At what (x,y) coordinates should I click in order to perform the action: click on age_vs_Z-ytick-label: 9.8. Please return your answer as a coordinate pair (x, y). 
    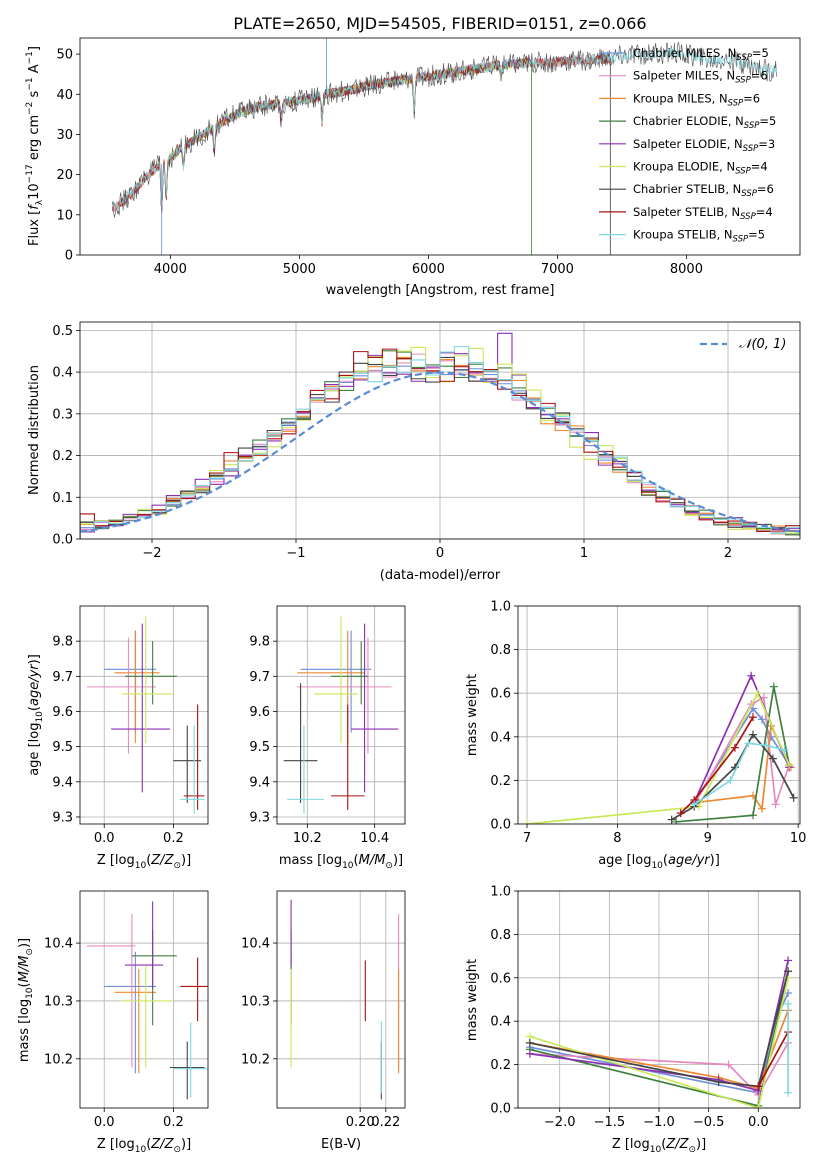
    Looking at the image, I should click on (62, 642).